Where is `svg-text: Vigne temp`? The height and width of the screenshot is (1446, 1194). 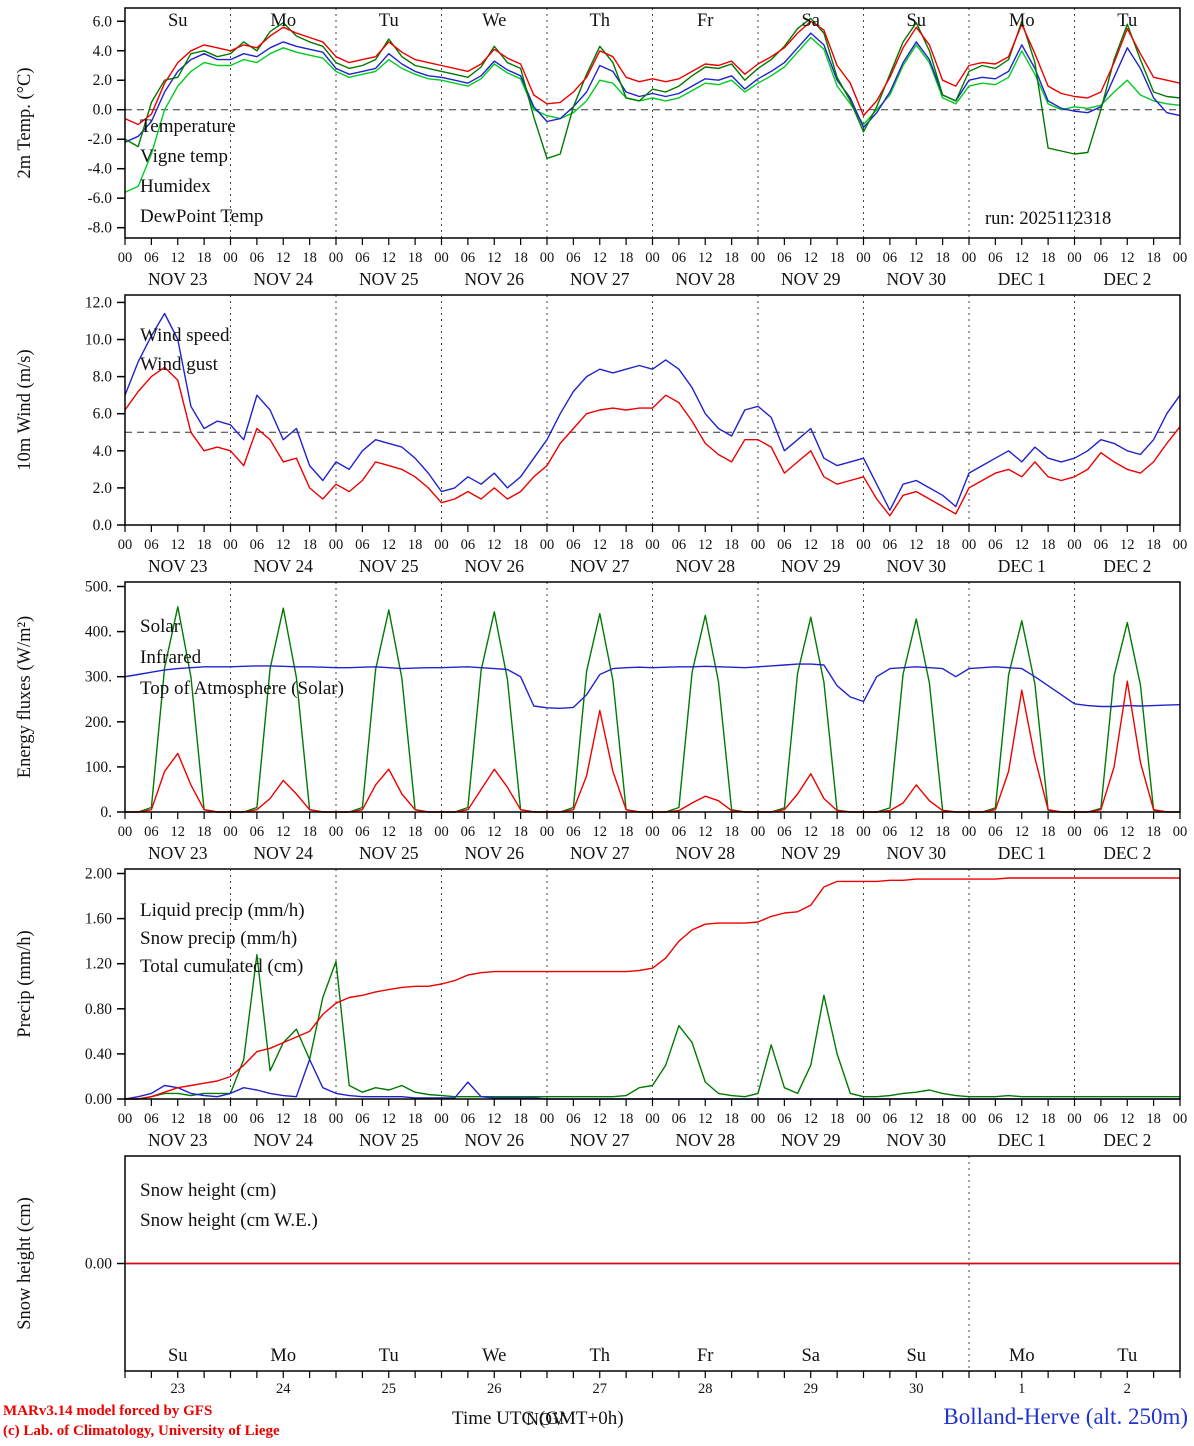 svg-text: Vigne temp is located at coordinates (184, 156).